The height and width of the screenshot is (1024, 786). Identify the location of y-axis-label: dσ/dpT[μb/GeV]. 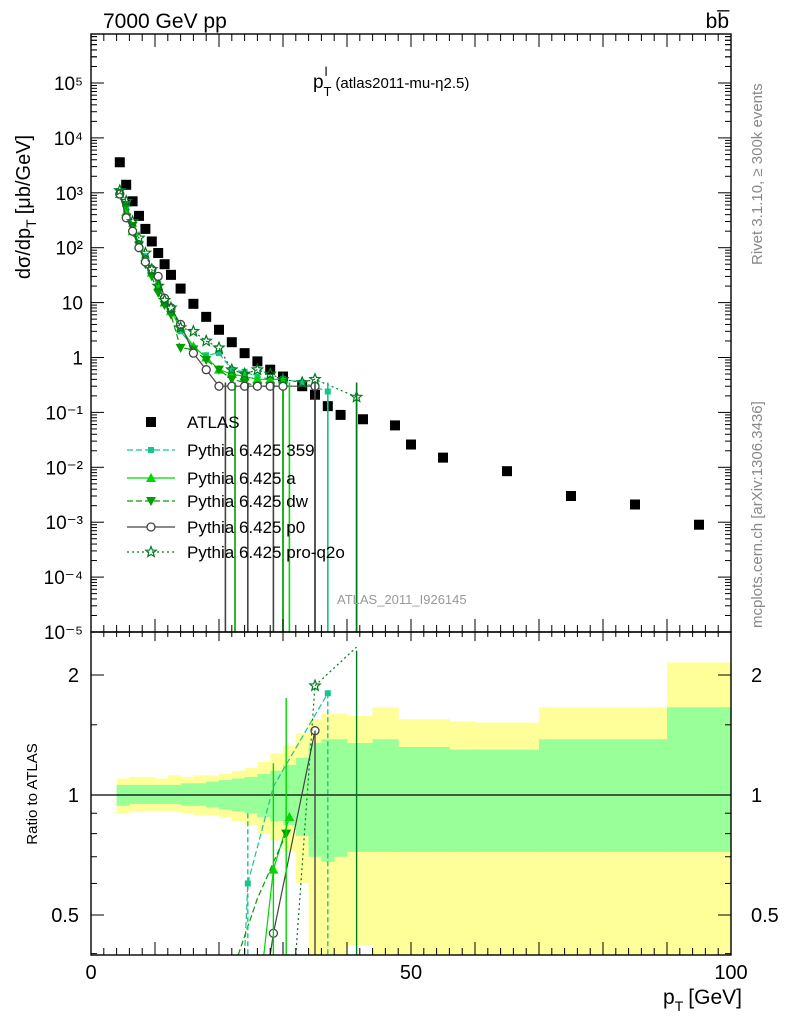
(26, 207).